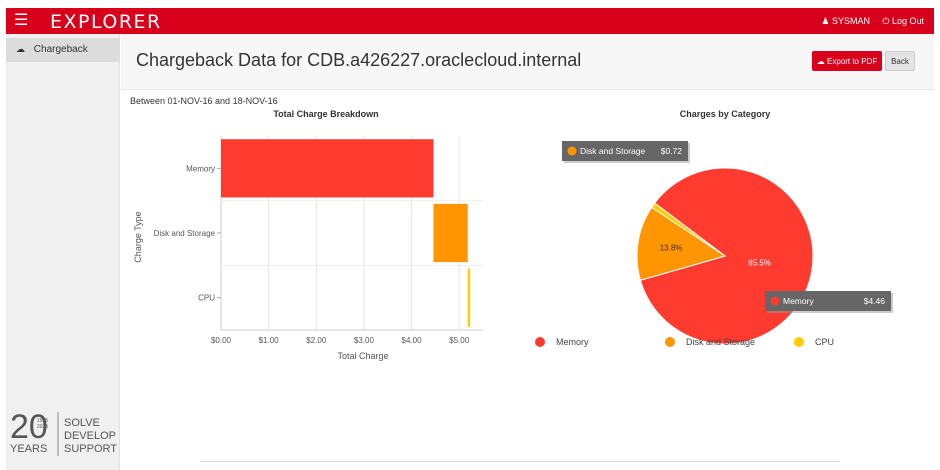 Image resolution: width=940 pixels, height=470 pixels. I want to click on x-tick-label: $1.00, so click(269, 340).